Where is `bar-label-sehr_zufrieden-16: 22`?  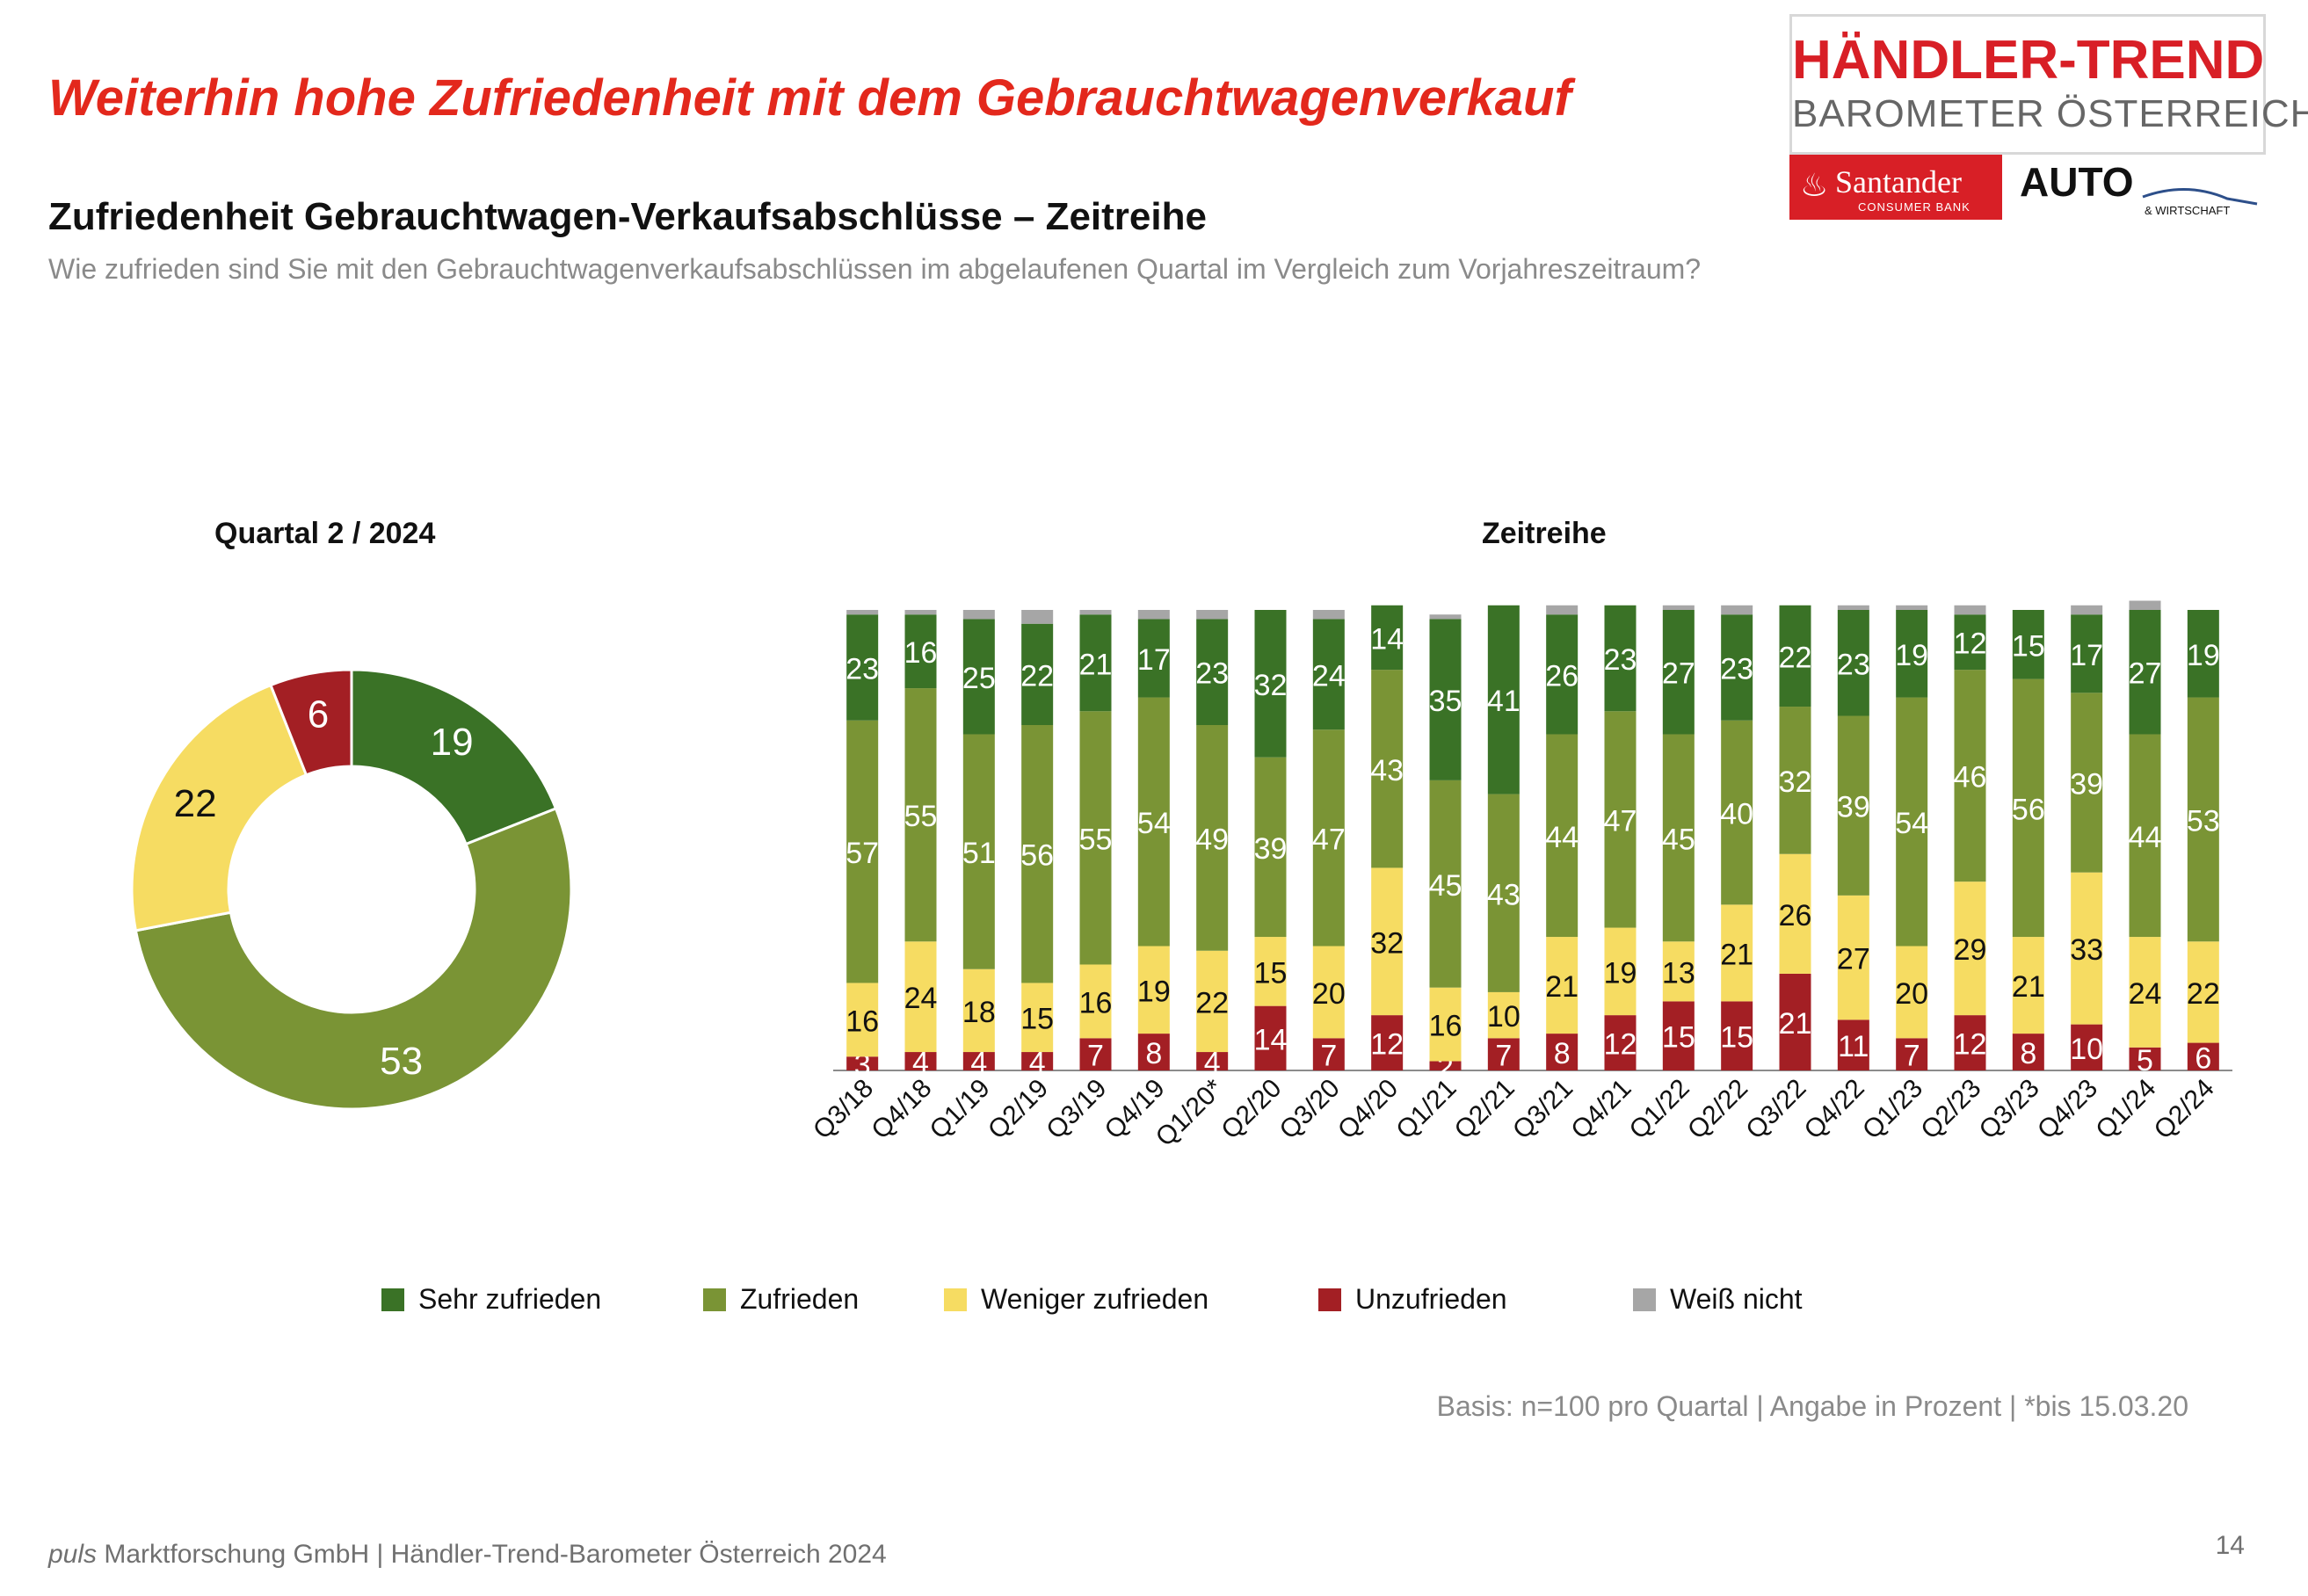 bar-label-sehr_zufrieden-16: 22 is located at coordinates (1795, 657).